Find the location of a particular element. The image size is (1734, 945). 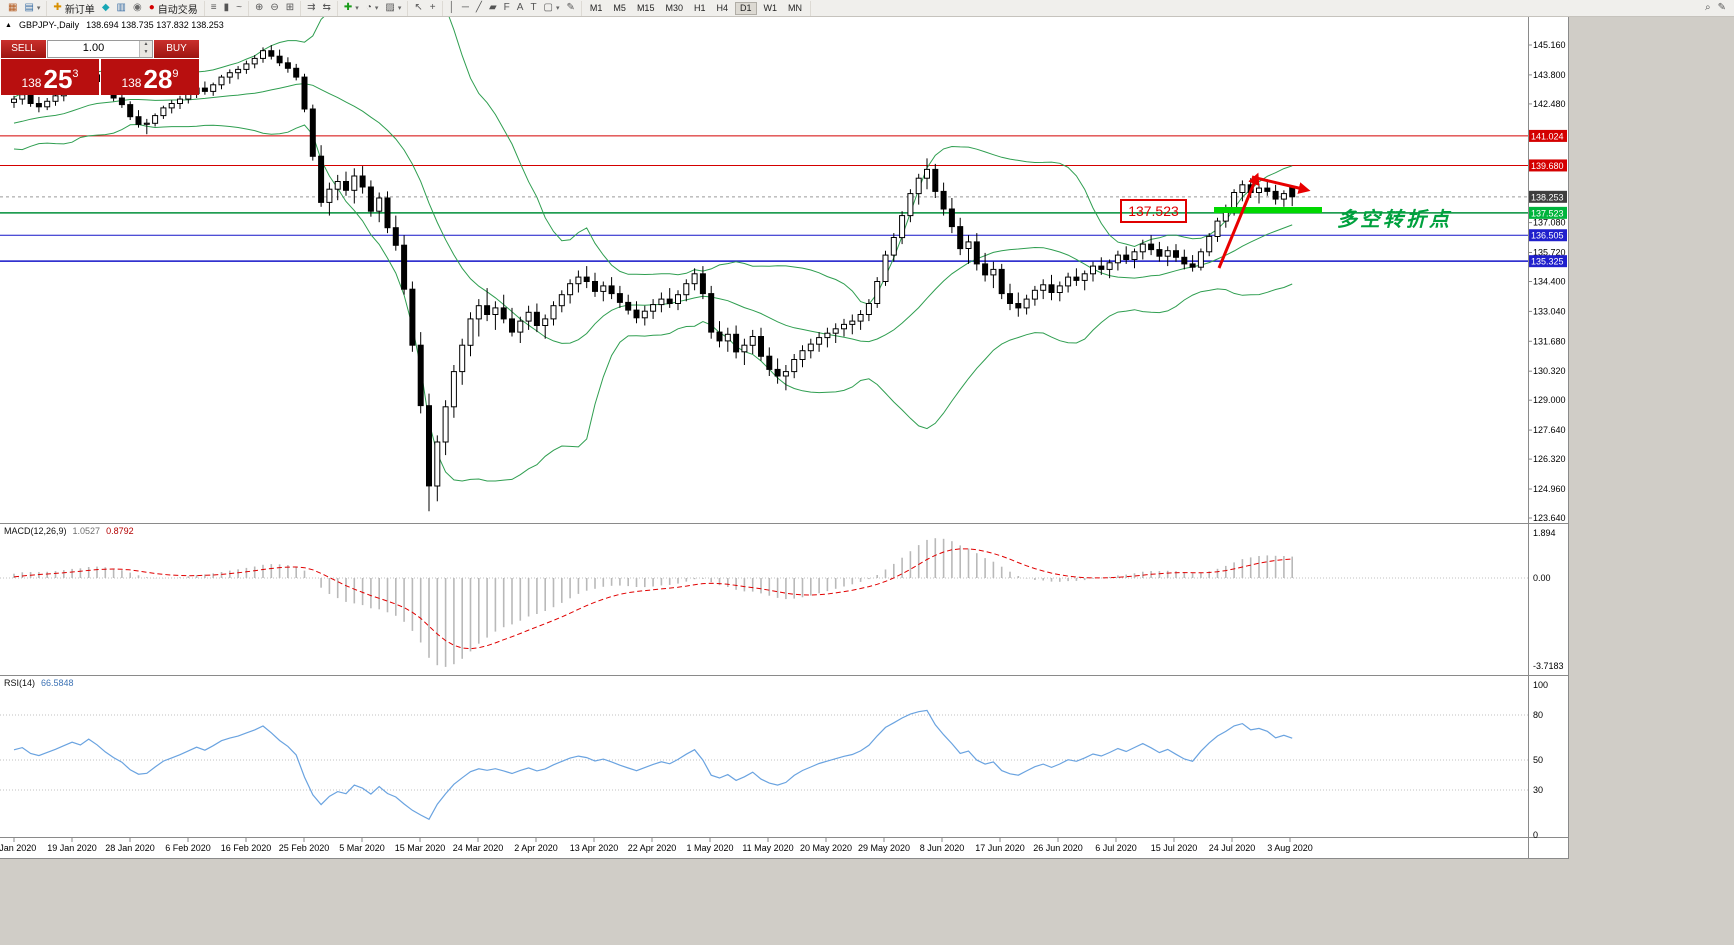

fibonacci-icon: F is located at coordinates (506, 7).